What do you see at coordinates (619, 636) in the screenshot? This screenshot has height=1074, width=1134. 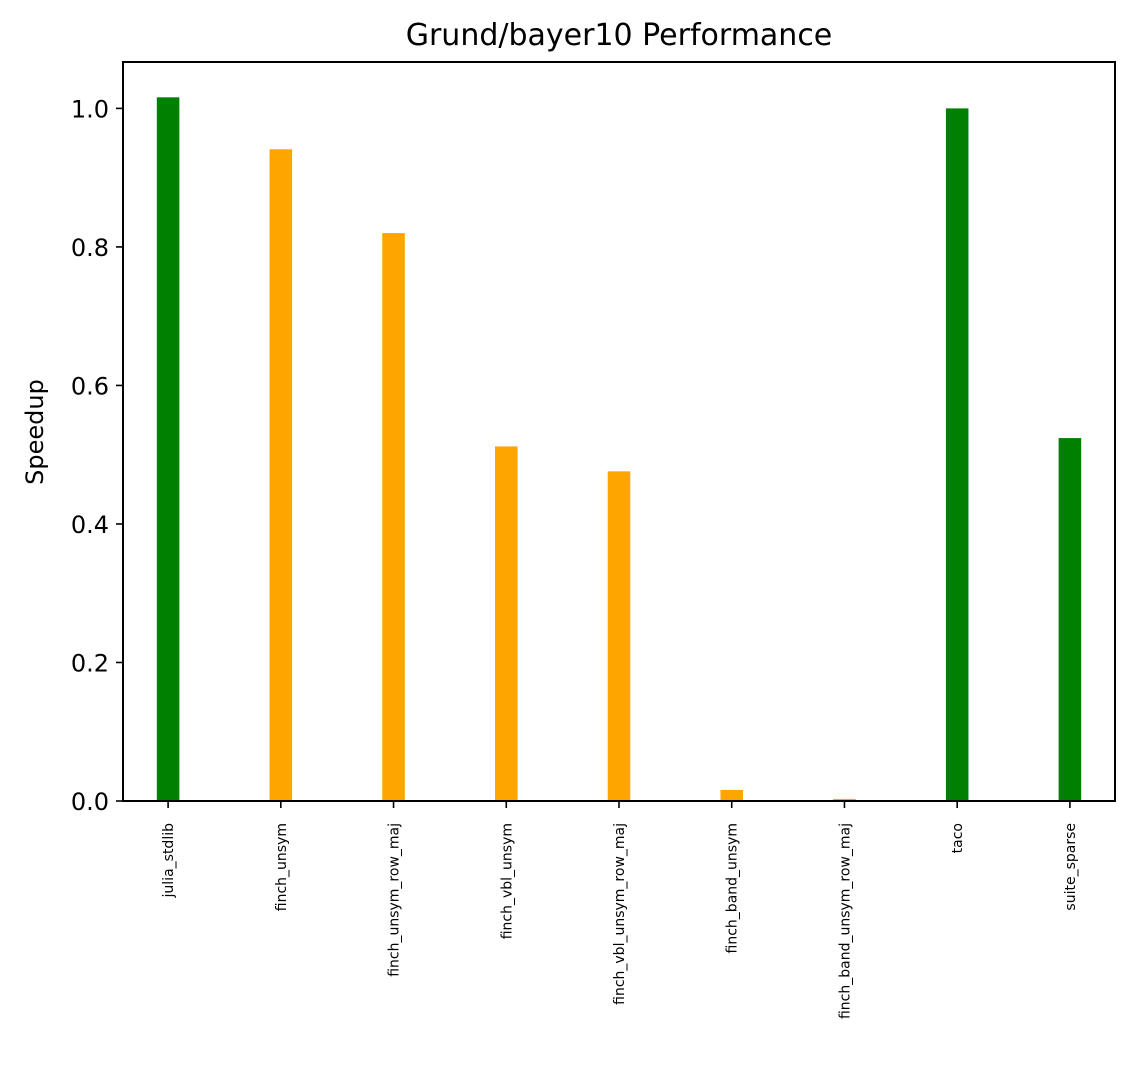 I see `bar-finch-vbl-unsym-row-maj` at bounding box center [619, 636].